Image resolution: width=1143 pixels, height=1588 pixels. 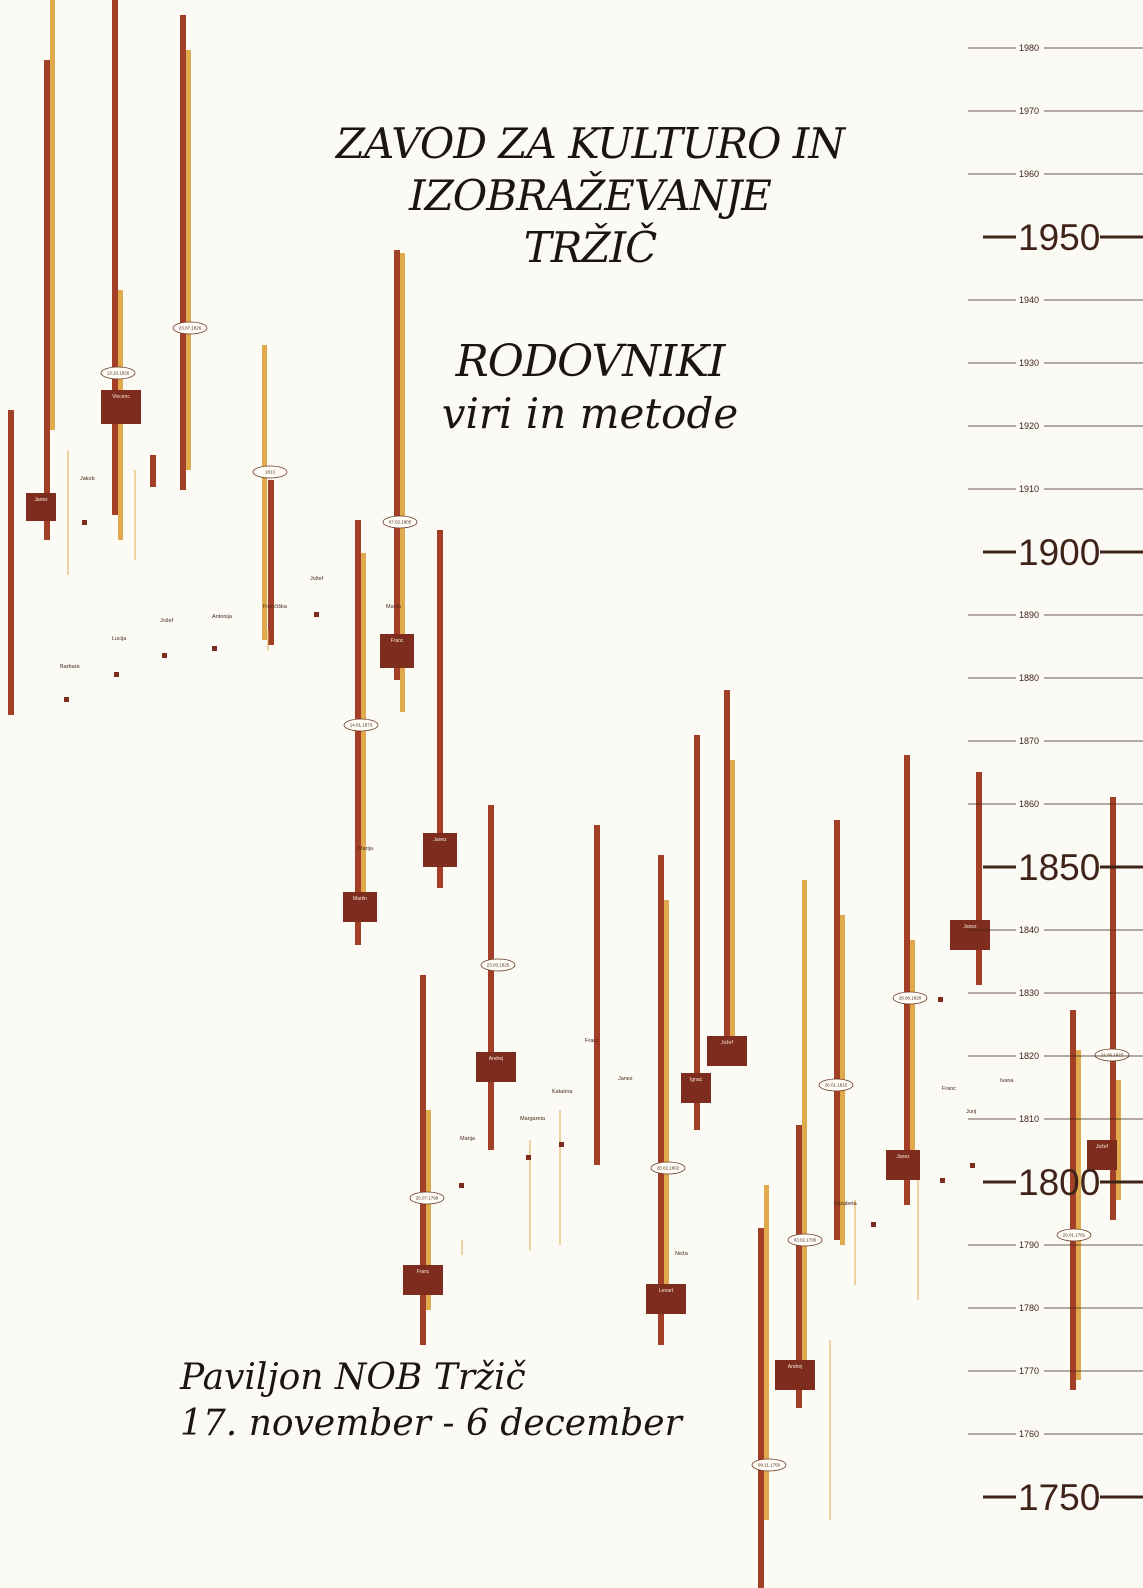 What do you see at coordinates (353, 1377) in the screenshot?
I see `venue-place: Paviljon NOB Tržič` at bounding box center [353, 1377].